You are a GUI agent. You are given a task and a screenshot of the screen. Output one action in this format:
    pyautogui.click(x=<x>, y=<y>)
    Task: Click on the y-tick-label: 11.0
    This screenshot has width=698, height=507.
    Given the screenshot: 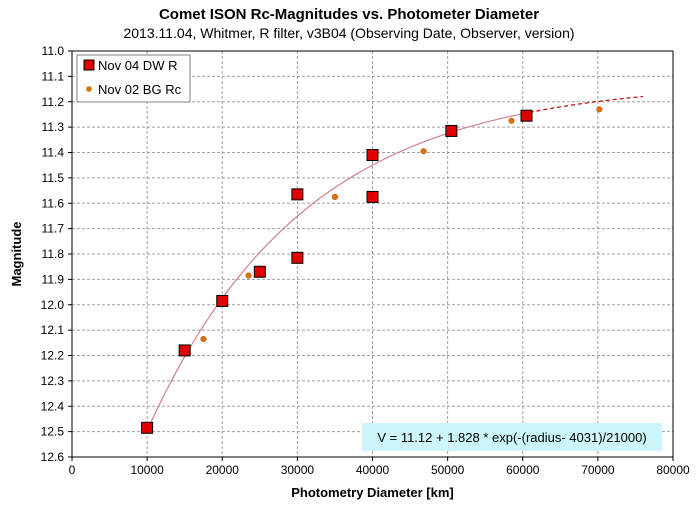 What is the action you would take?
    pyautogui.click(x=53, y=51)
    